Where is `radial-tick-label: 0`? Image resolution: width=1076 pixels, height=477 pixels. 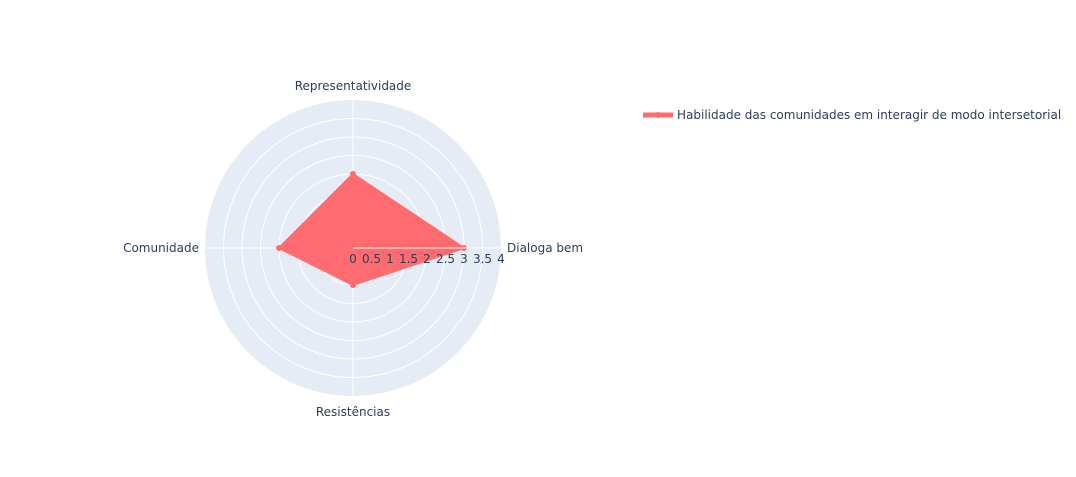 radial-tick-label: 0 is located at coordinates (353, 259).